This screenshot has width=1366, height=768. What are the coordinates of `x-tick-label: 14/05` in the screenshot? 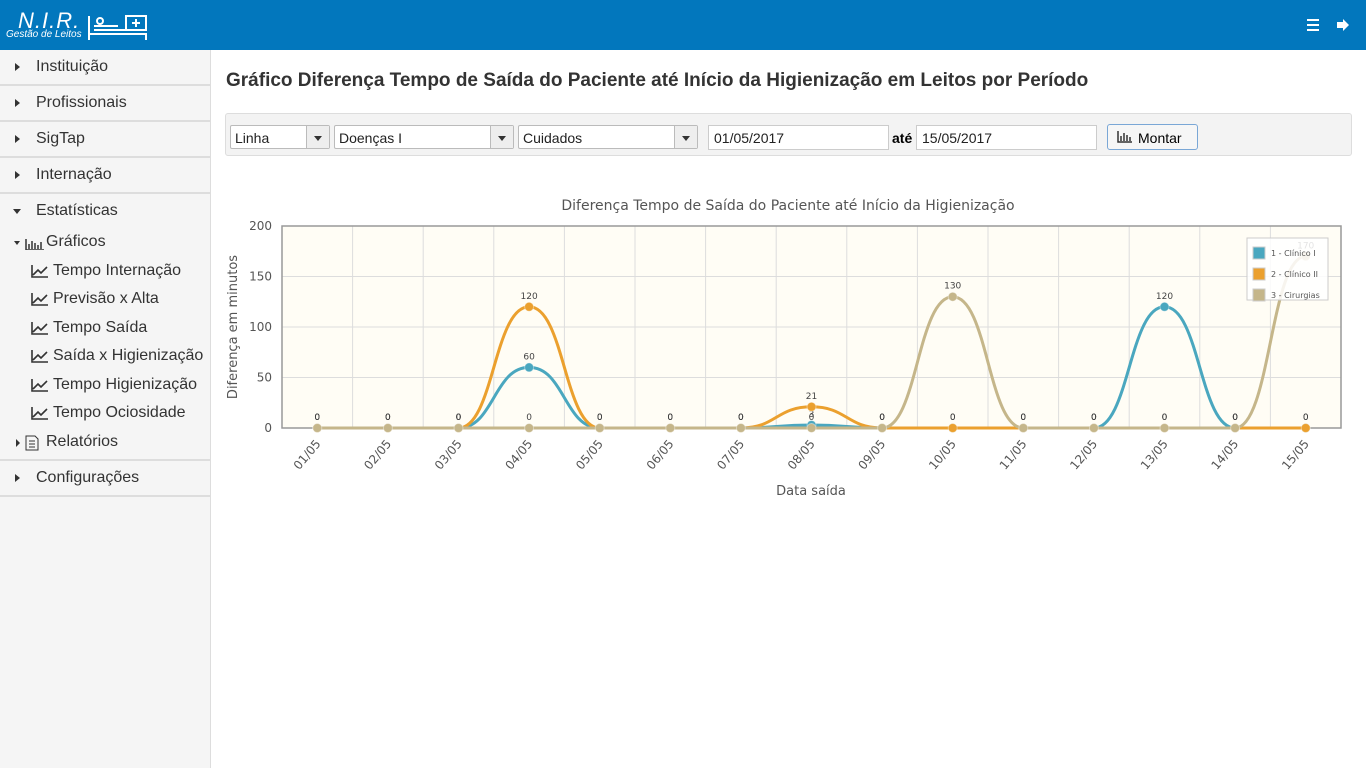 It's located at (1224, 454).